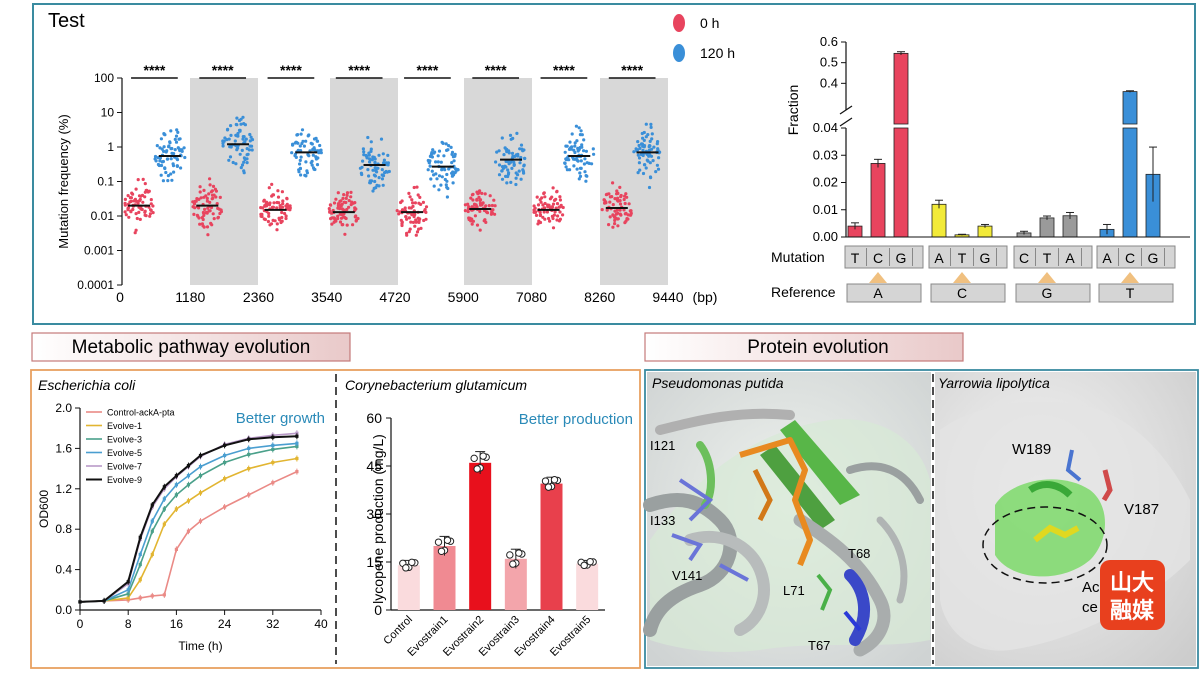  Describe the element at coordinates (829, 41) in the screenshot. I see `y-tick-label: 0.6` at that location.